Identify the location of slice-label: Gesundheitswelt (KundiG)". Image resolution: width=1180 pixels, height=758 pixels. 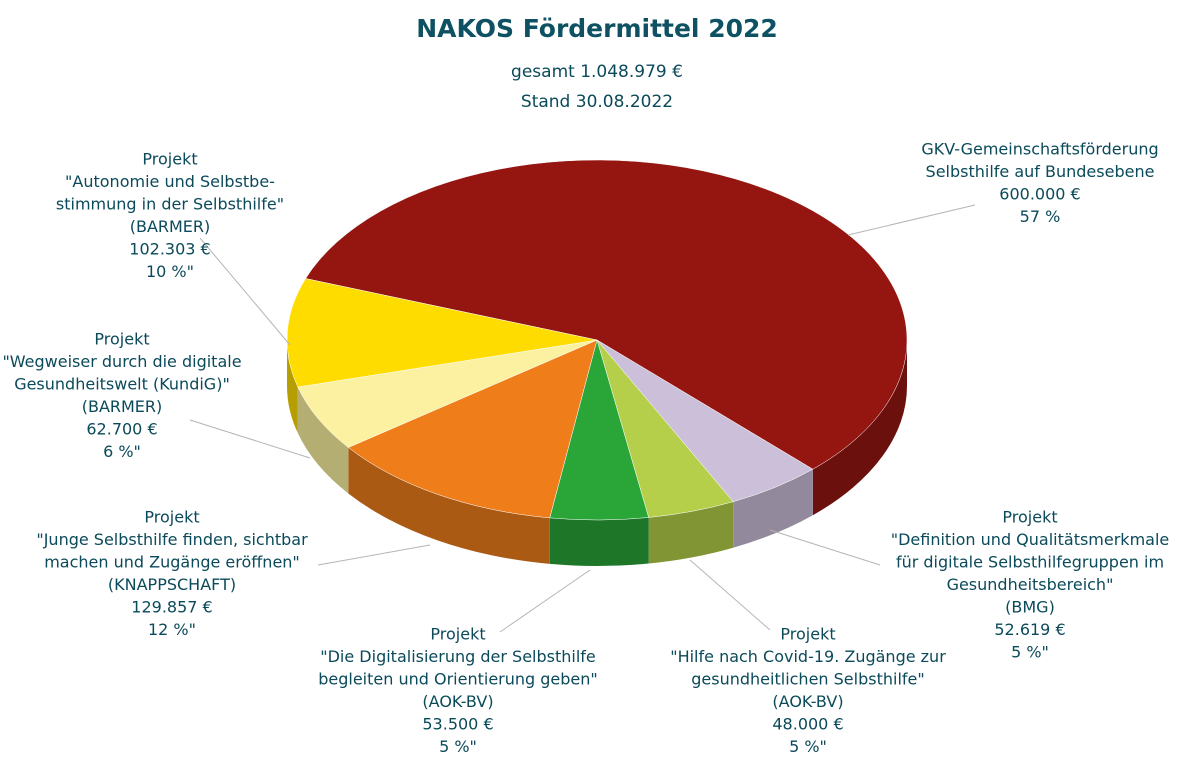
(122, 384).